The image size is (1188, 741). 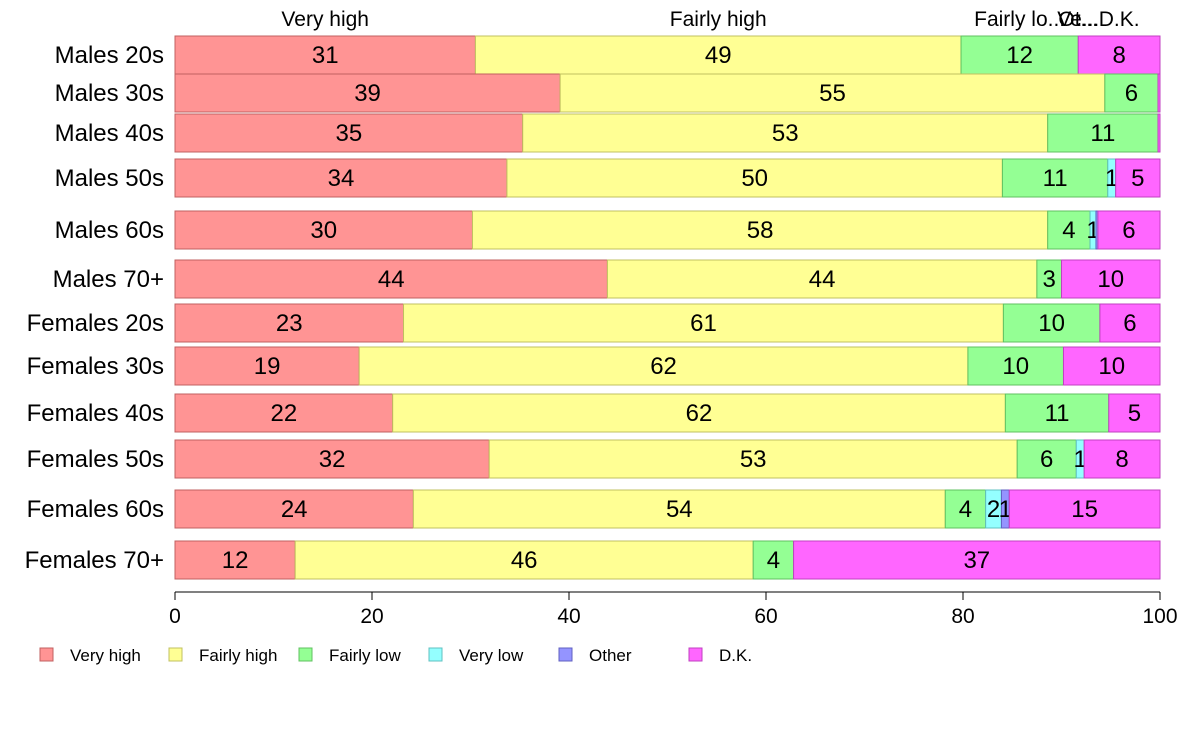 I want to click on segment-label: 61, so click(x=703, y=323).